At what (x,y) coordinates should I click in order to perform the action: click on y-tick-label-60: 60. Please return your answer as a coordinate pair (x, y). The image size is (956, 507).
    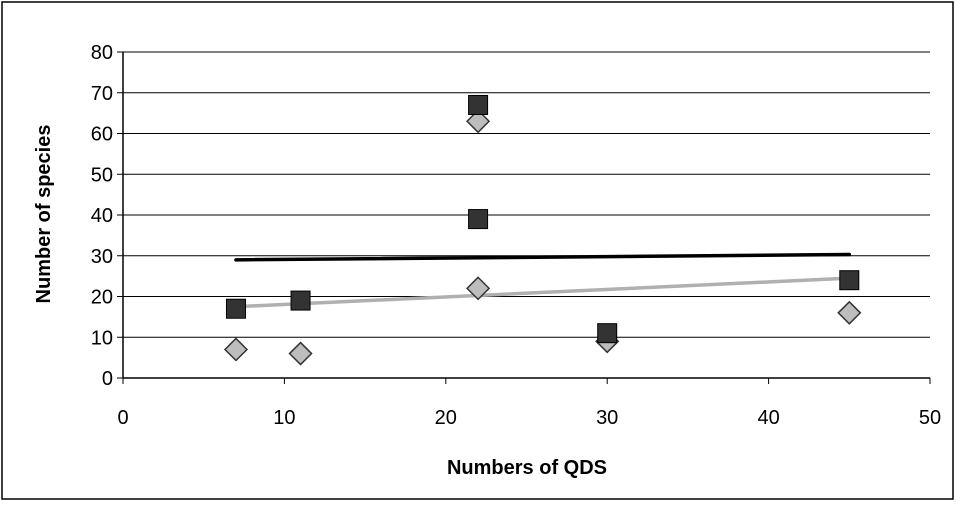
    Looking at the image, I should click on (102, 135).